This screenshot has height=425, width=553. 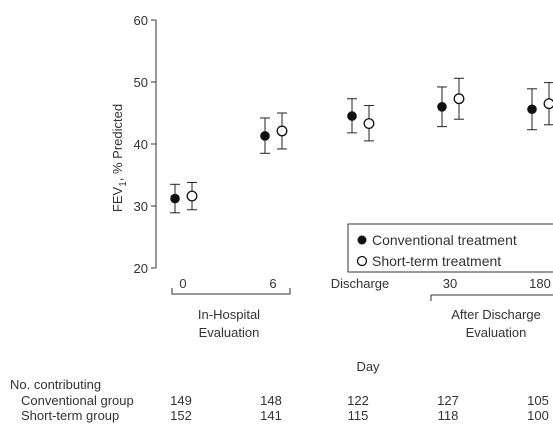 What do you see at coordinates (450, 283) in the screenshot?
I see `x-tick-label-3: 30` at bounding box center [450, 283].